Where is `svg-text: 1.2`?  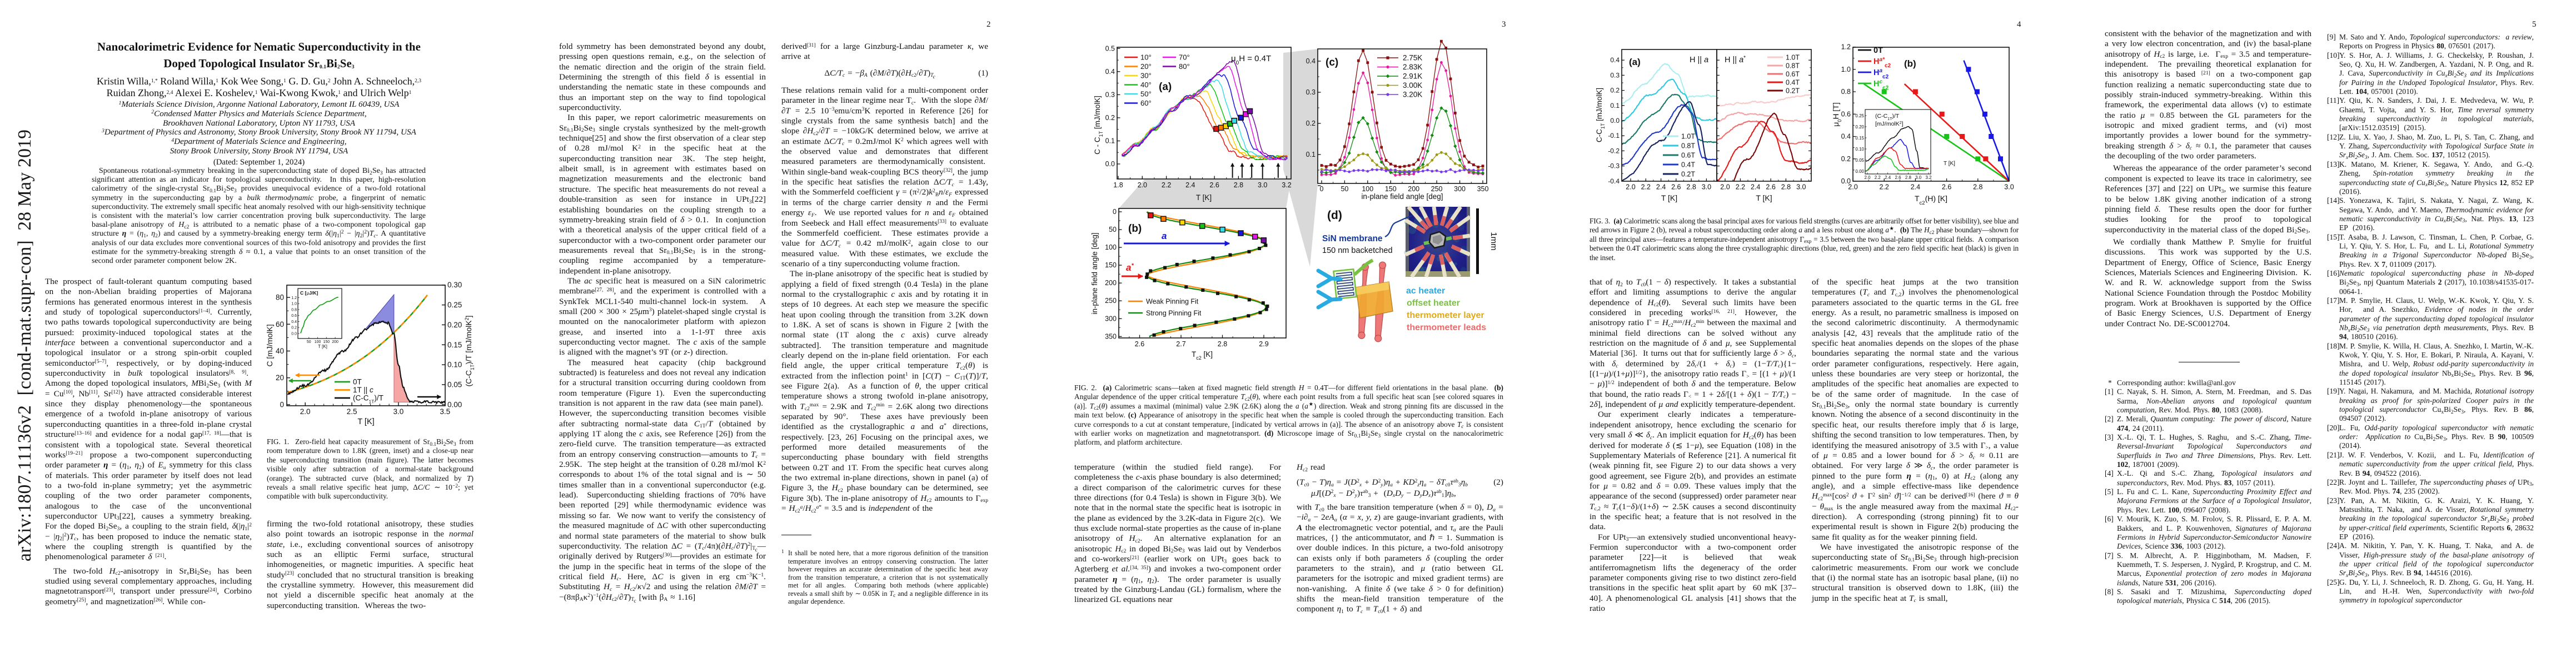 svg-text: 1.2 is located at coordinates (1846, 47).